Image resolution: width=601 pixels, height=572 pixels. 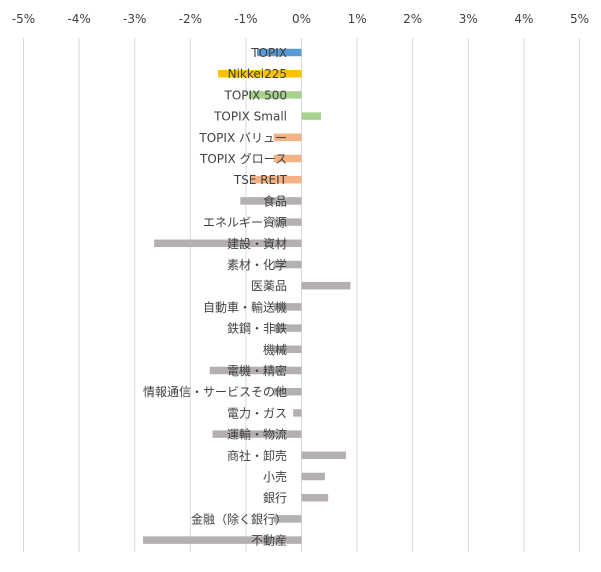 I want to click on category-label: 商社・卸売, so click(x=257, y=455).